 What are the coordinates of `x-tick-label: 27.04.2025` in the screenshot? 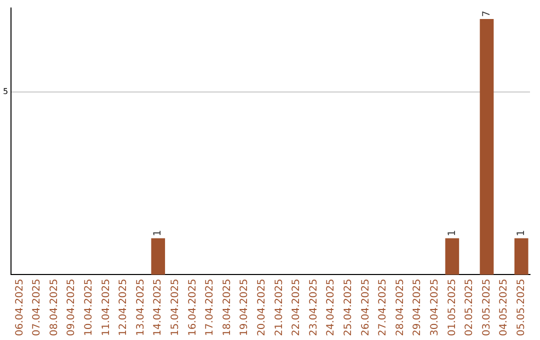 It's located at (383, 307).